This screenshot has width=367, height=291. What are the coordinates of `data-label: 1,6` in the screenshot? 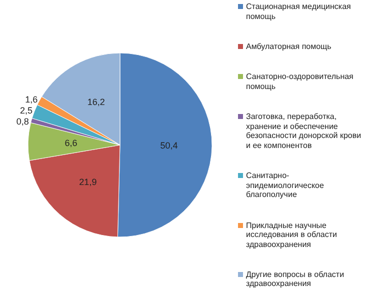 It's located at (31, 99).